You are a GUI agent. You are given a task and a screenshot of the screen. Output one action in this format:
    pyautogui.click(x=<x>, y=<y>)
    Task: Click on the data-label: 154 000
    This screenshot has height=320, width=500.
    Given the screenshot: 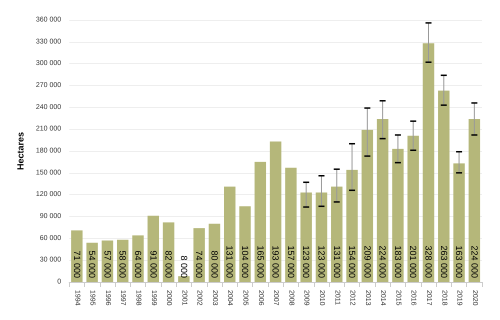 What is the action you would take?
    pyautogui.click(x=352, y=261)
    